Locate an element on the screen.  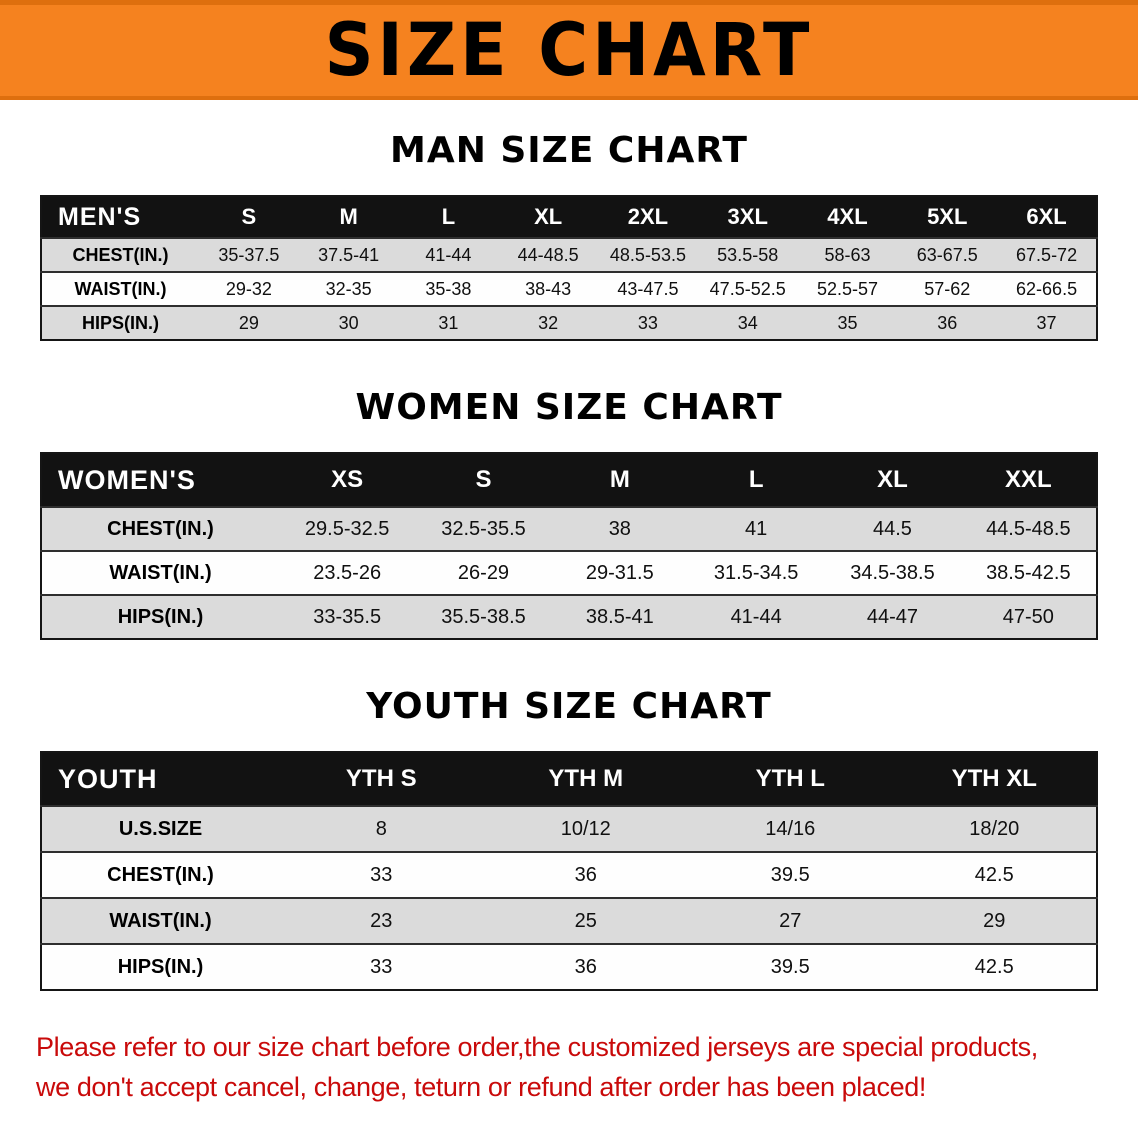
table-cell: 29-32 is located at coordinates (248, 288).